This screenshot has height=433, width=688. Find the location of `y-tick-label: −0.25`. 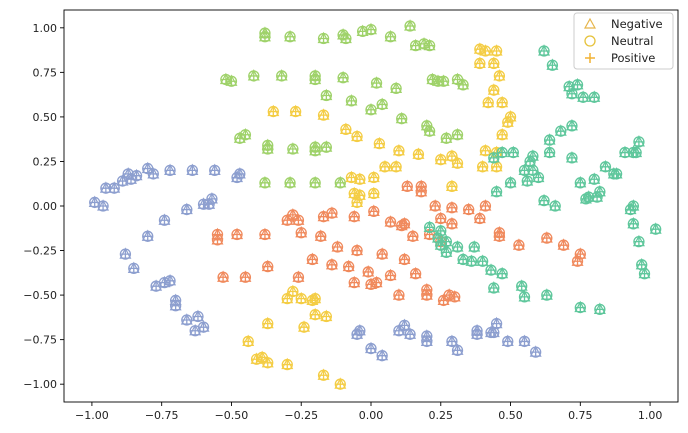

y-tick-label: −0.25 is located at coordinates (40, 251).